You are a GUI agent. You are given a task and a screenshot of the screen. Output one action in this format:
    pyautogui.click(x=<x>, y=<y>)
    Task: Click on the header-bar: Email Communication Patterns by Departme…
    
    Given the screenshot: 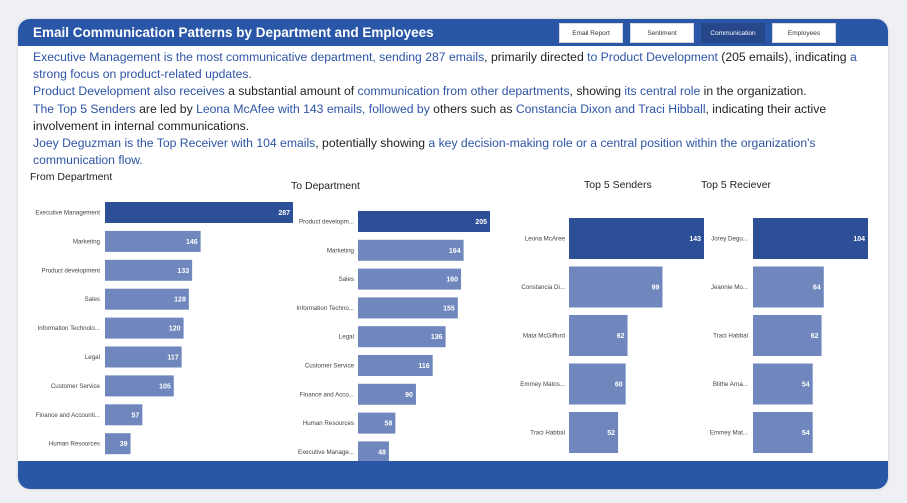 What is the action you would take?
    pyautogui.click(x=453, y=32)
    